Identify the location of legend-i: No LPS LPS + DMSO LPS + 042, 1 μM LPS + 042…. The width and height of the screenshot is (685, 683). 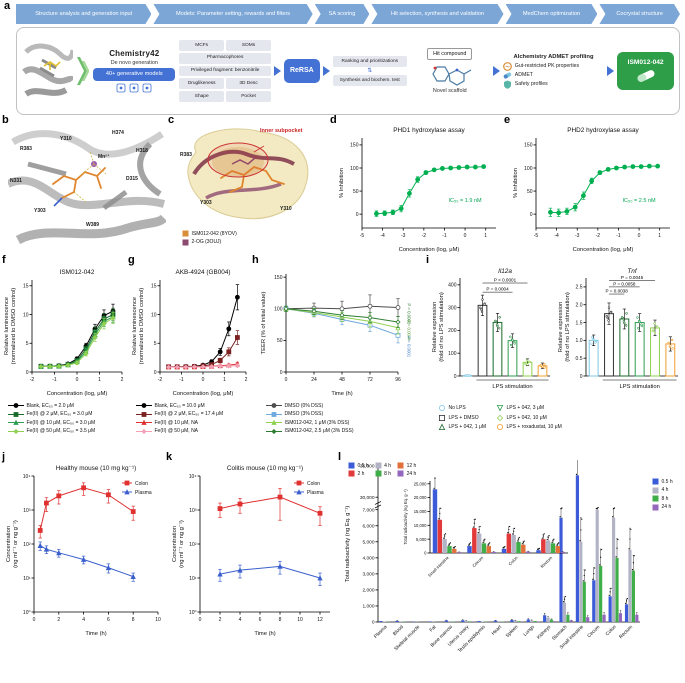
(500, 417).